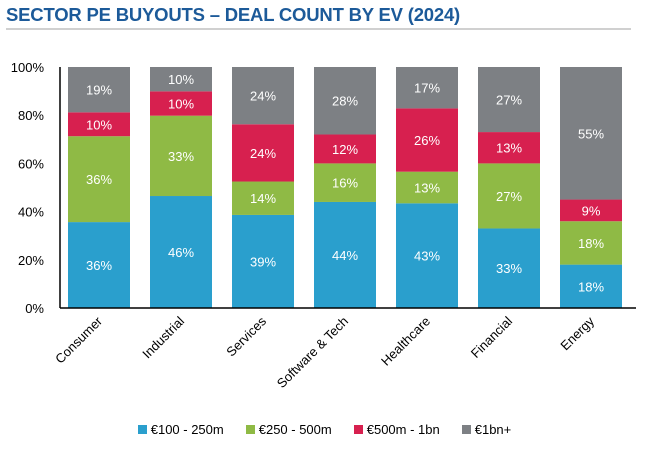 The width and height of the screenshot is (649, 451). What do you see at coordinates (31, 115) in the screenshot?
I see `y-tick-label: 80%` at bounding box center [31, 115].